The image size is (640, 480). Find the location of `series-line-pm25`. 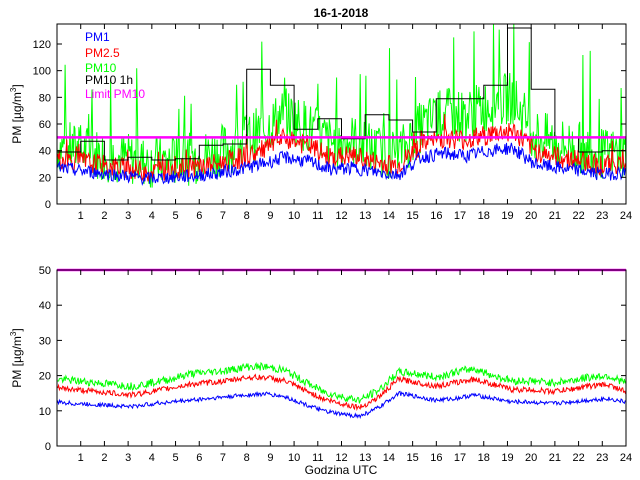

series-line-pm25 is located at coordinates (342, 392).